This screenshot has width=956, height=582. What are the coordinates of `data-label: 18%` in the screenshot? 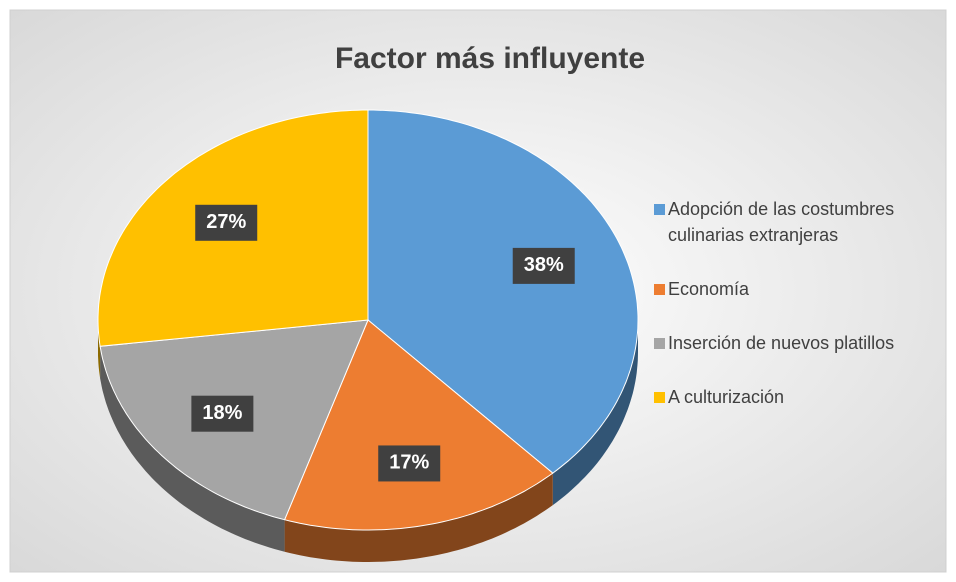 It's located at (222, 413).